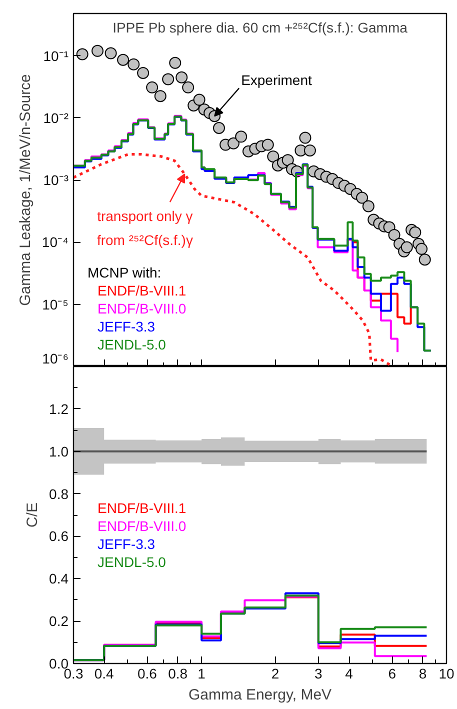 This screenshot has width=457, height=709. What do you see at coordinates (260, 695) in the screenshot?
I see `x-axis-title: Gamma Energy, MeV` at bounding box center [260, 695].